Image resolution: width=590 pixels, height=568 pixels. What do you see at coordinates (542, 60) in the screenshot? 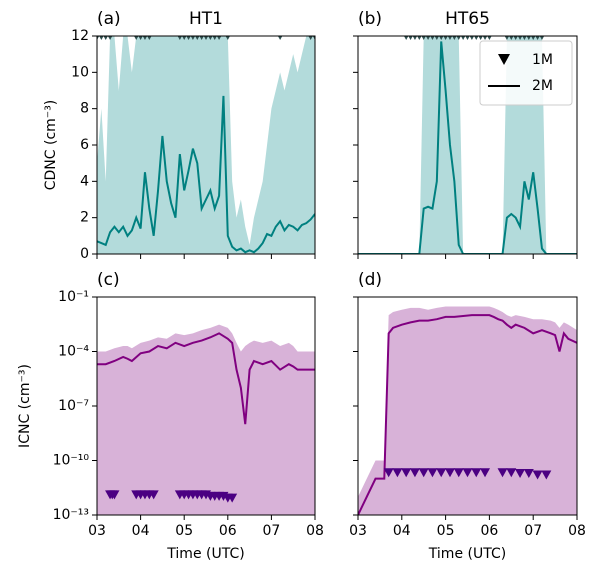
I see `legend-label: 1M` at bounding box center [542, 60].